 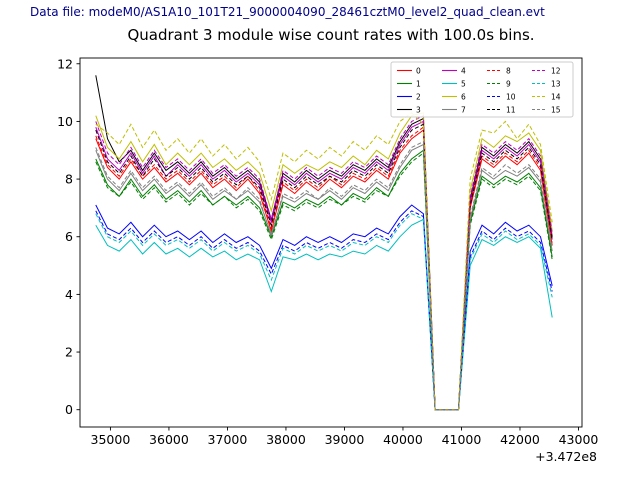 What do you see at coordinates (65, 121) in the screenshot?
I see `y-tick-label: 10` at bounding box center [65, 121].